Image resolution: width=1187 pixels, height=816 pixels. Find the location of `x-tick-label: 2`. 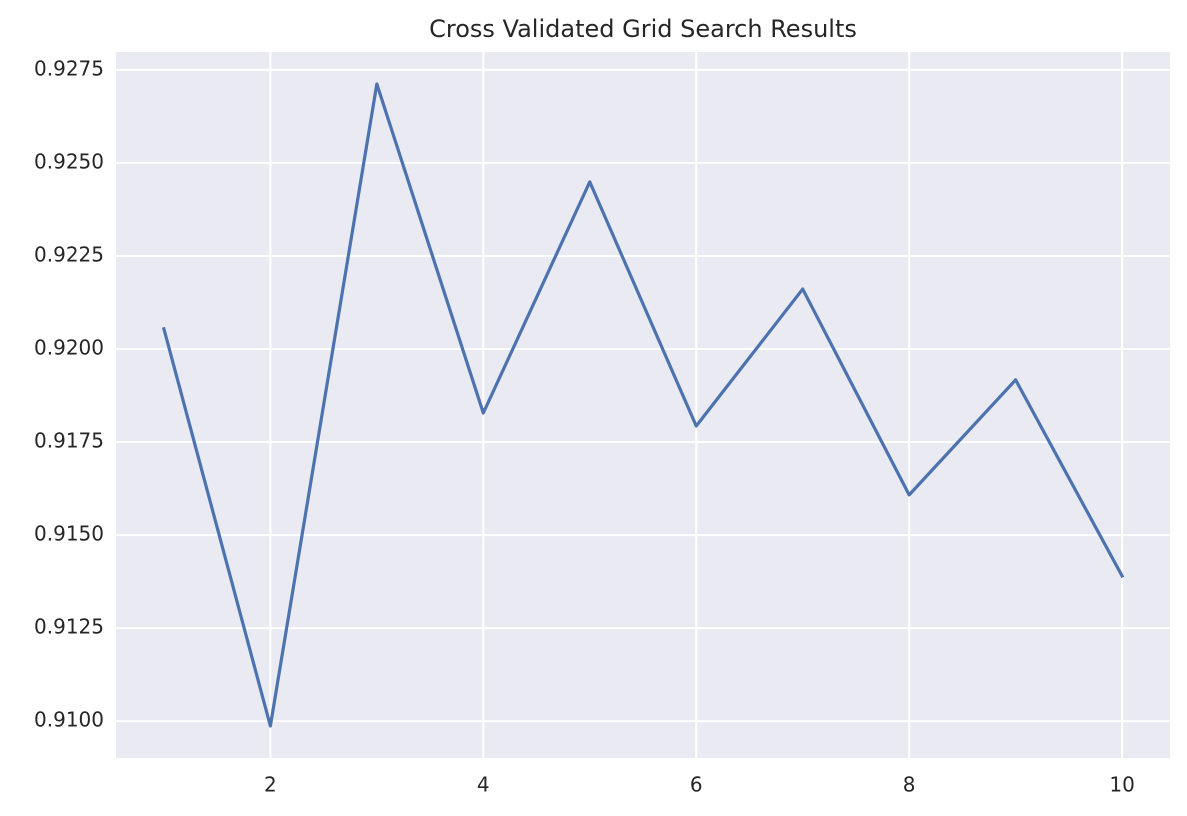

x-tick-label: 2 is located at coordinates (270, 785).